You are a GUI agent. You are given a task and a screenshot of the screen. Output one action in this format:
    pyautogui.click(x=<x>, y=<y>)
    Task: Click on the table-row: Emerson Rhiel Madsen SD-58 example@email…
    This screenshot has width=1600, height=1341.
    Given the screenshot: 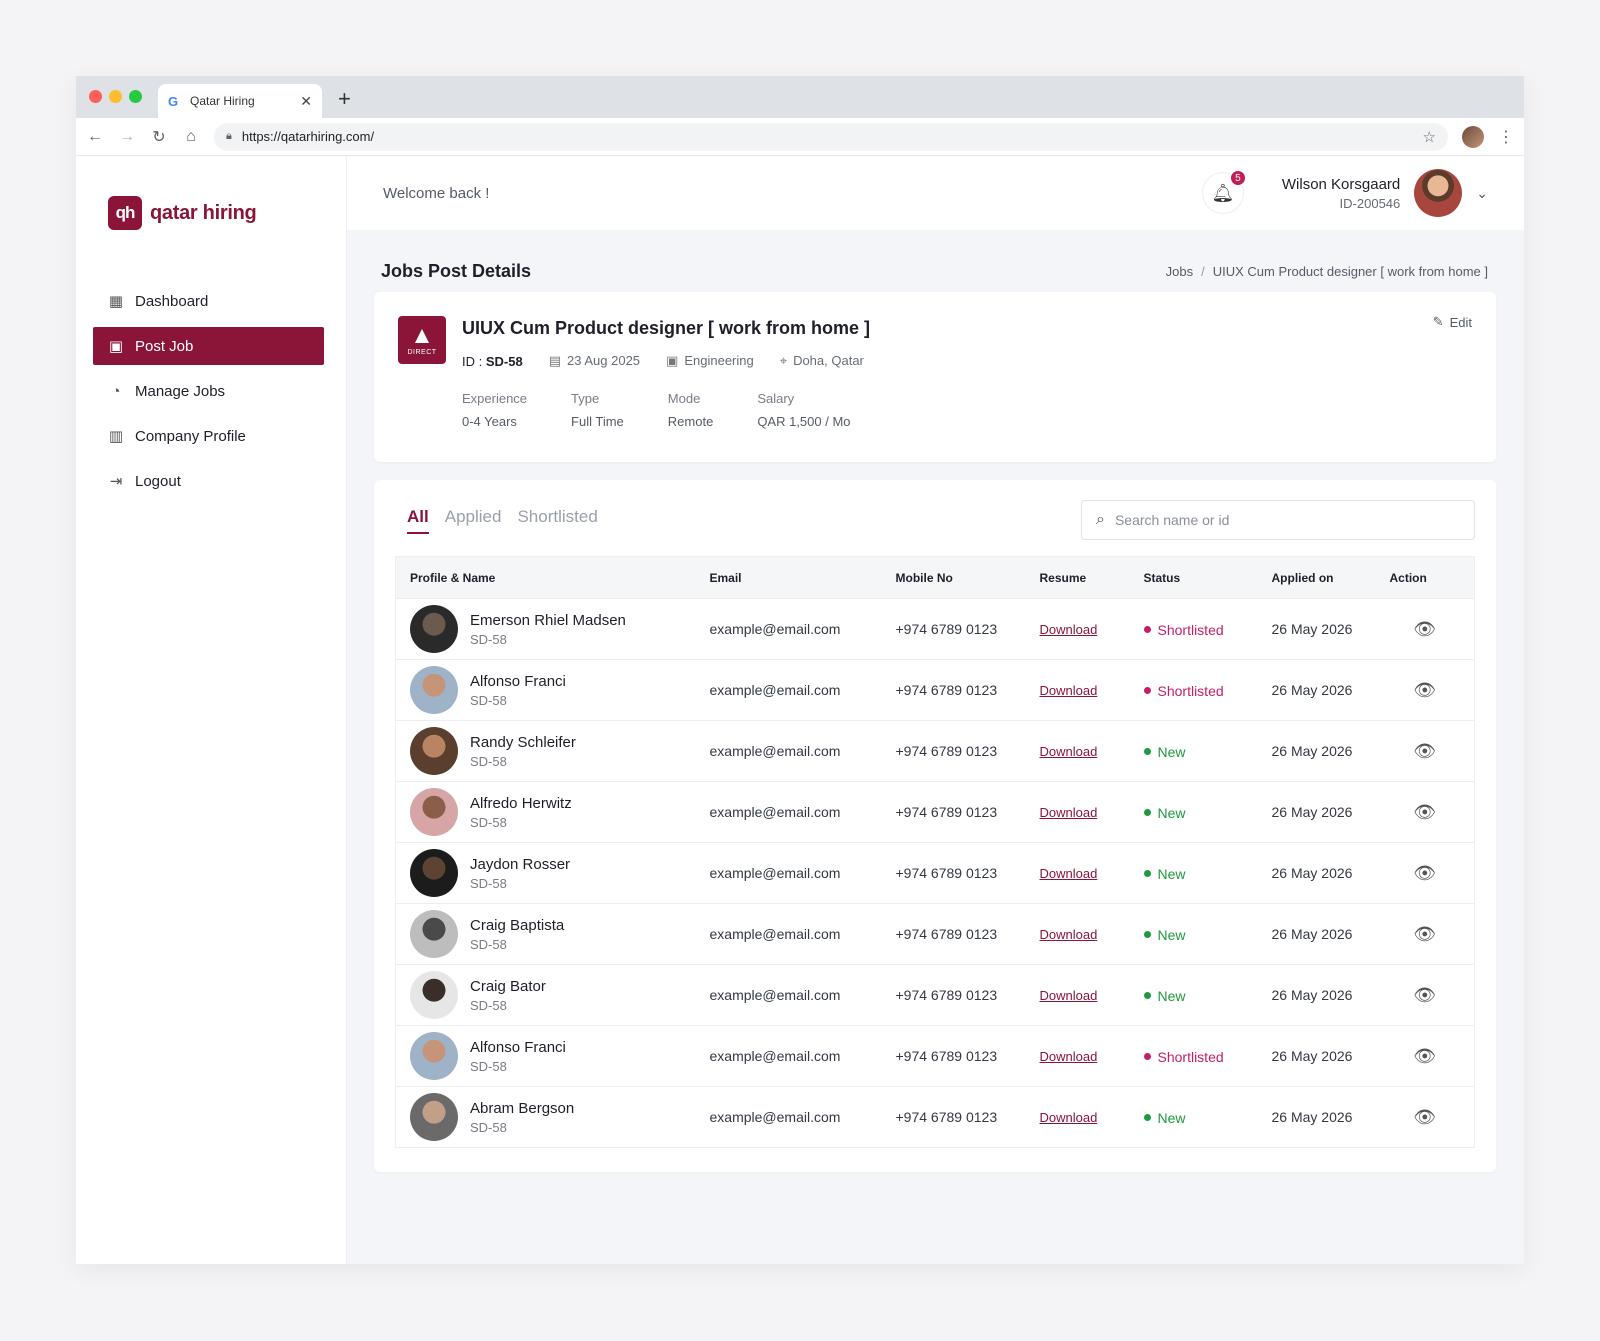 What is the action you would take?
    pyautogui.click(x=935, y=629)
    